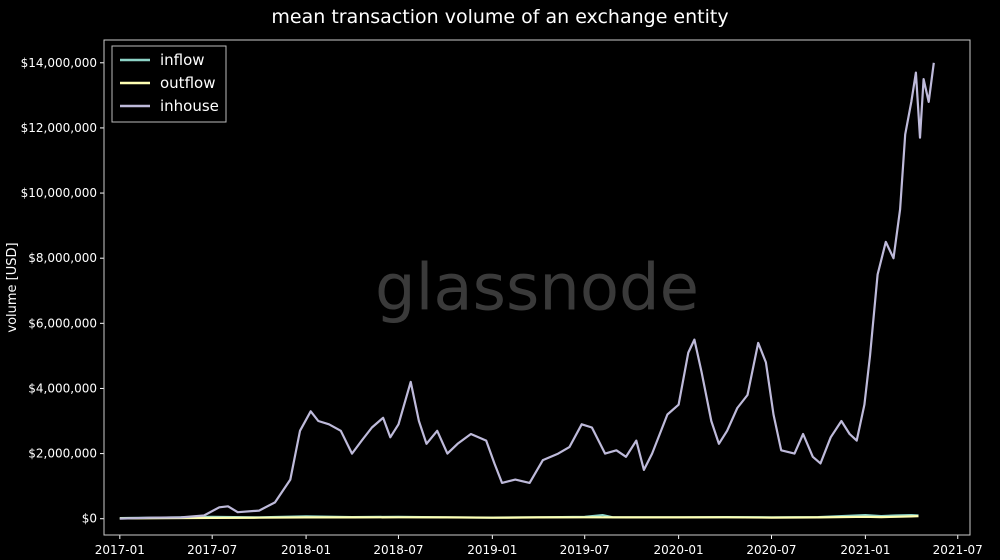 Image resolution: width=1000 pixels, height=560 pixels. Describe the element at coordinates (62, 454) in the screenshot. I see `y-tick-label: $2,000,000` at that location.